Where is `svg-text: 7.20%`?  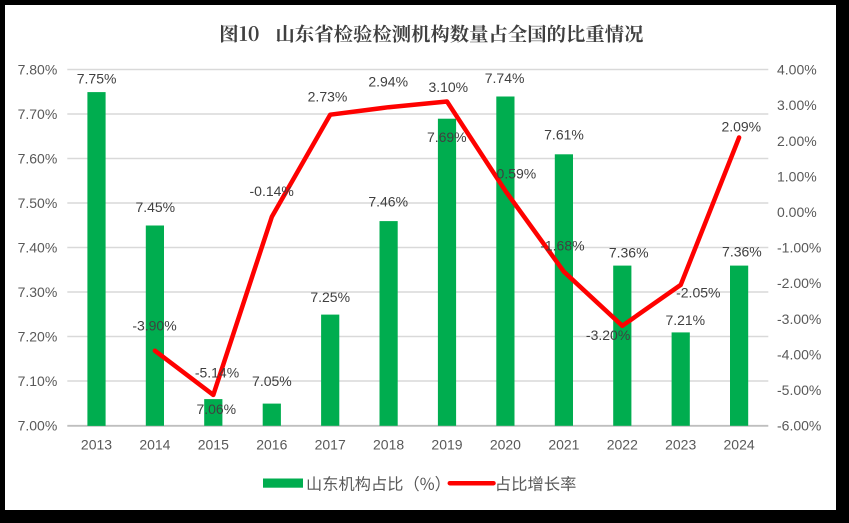
svg-text: 7.20% is located at coordinates (38, 337).